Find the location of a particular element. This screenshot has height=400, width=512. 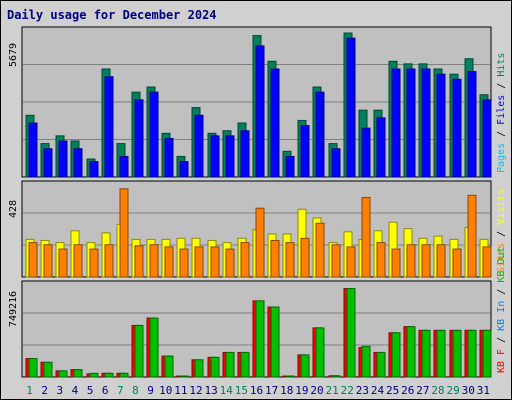

day-tick-label: 1 is located at coordinates (29, 390).